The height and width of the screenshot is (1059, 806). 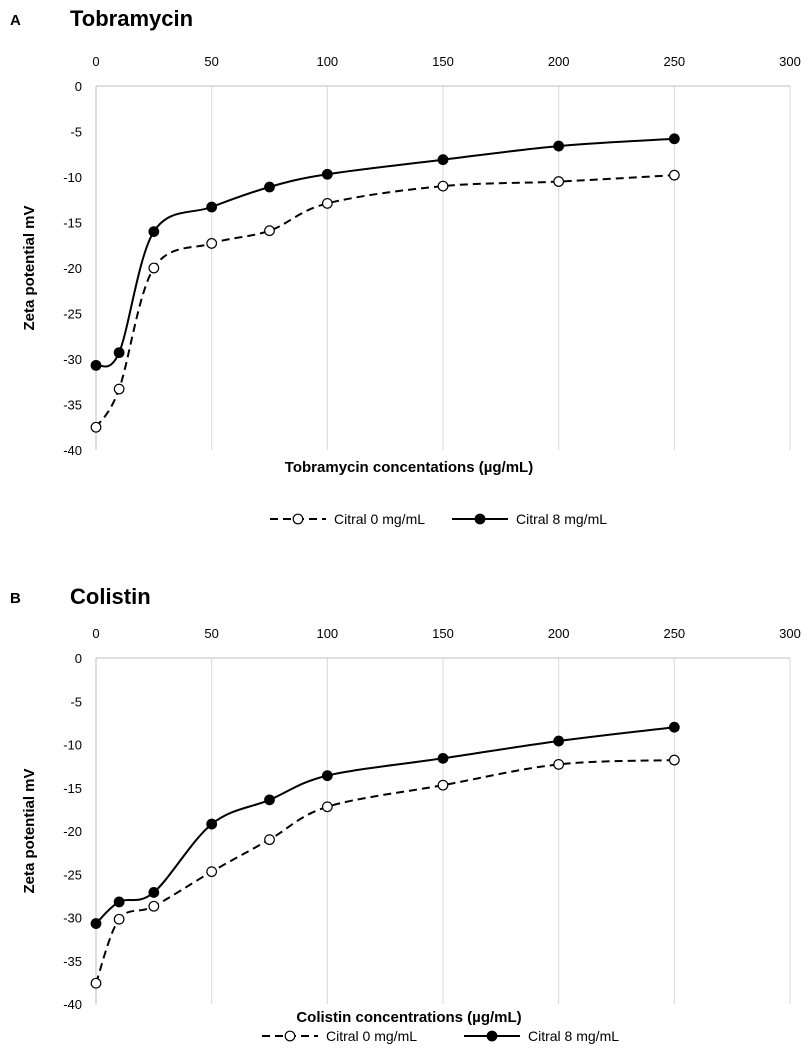 I want to click on panel-b-title: Colistin, so click(x=110, y=596).